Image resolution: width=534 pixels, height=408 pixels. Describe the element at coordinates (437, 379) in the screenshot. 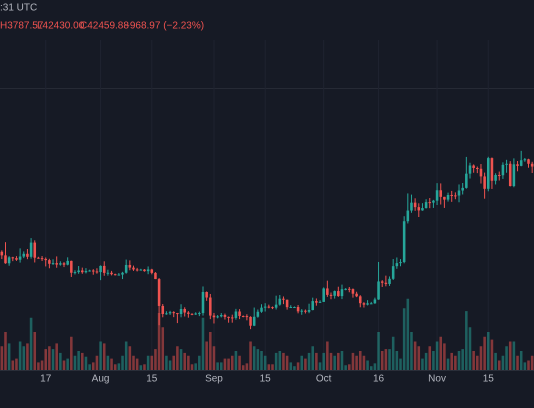

I see `x-tick-label: Nov` at that location.